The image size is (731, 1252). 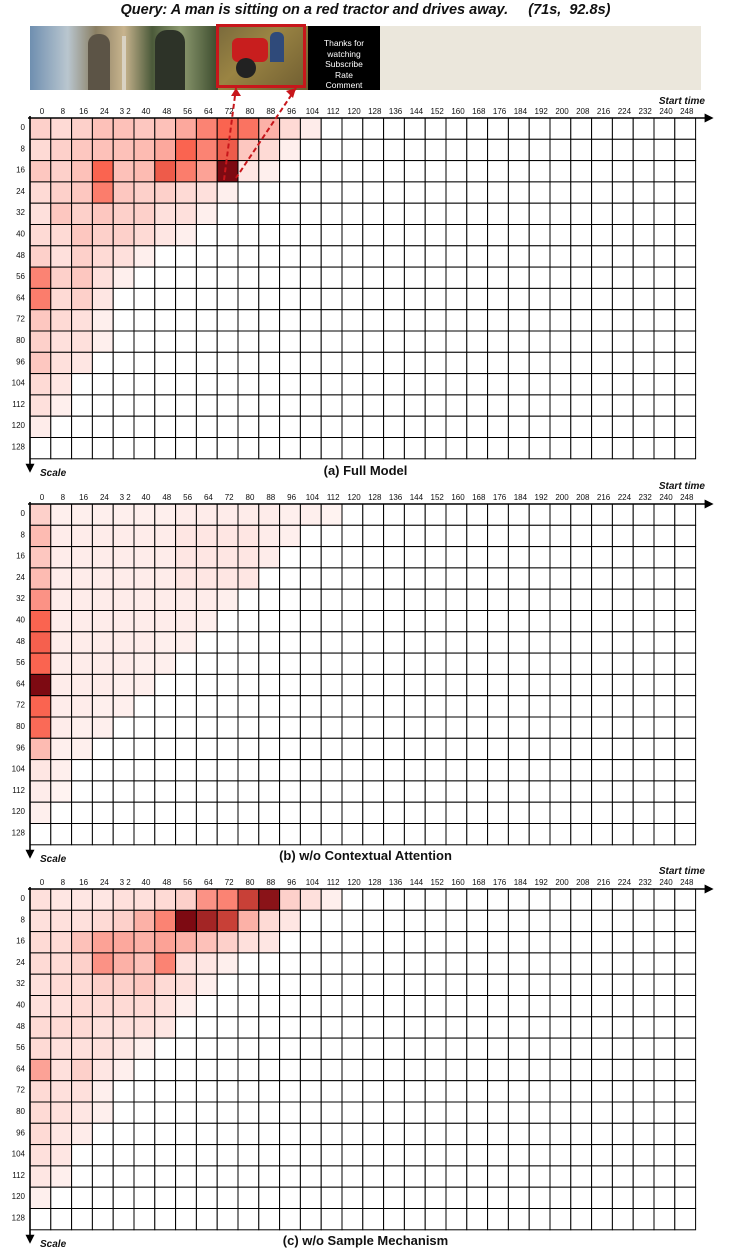 What do you see at coordinates (479, 111) in the screenshot?
I see `x-tick-label: 168` at bounding box center [479, 111].